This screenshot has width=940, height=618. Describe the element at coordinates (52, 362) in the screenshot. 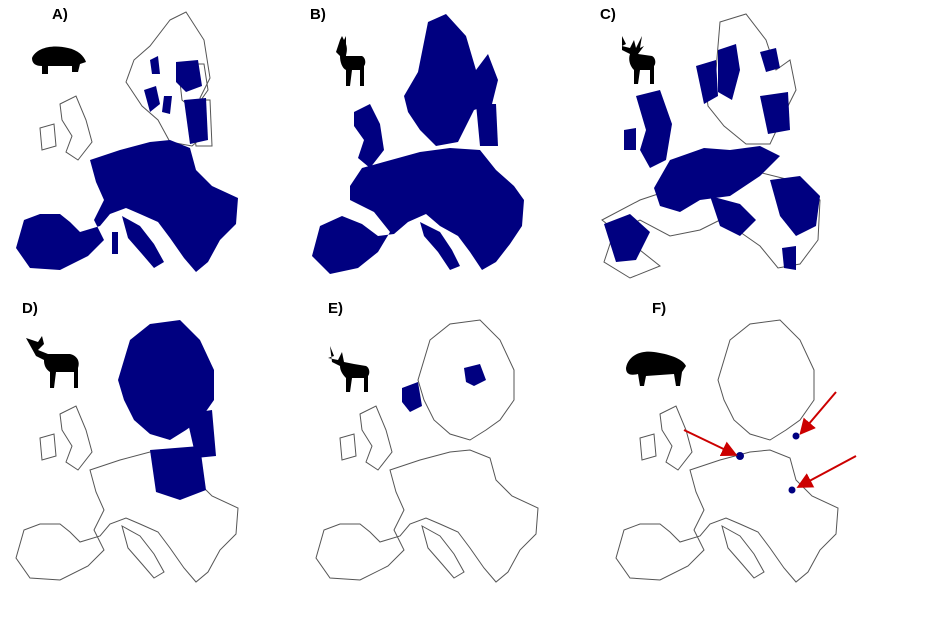

I see `moose-icon` at that location.